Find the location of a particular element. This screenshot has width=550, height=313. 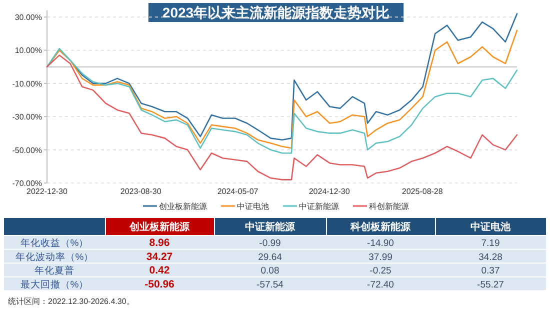

x-tick-label: 2024-05-07 is located at coordinates (238, 191).